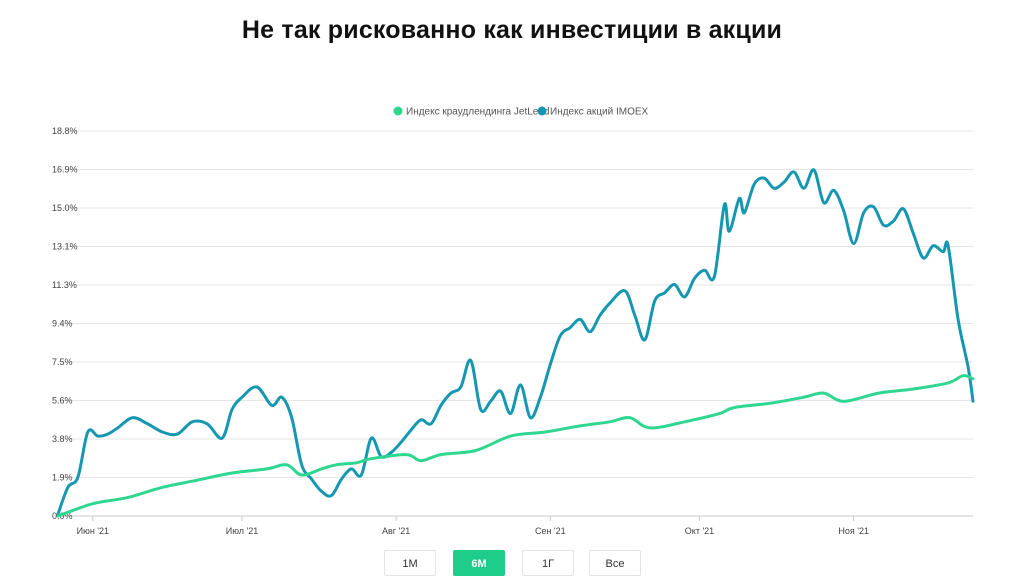 Image resolution: width=1024 pixels, height=588 pixels. Describe the element at coordinates (65, 208) in the screenshot. I see `y-tick-label: 15.0%` at that location.